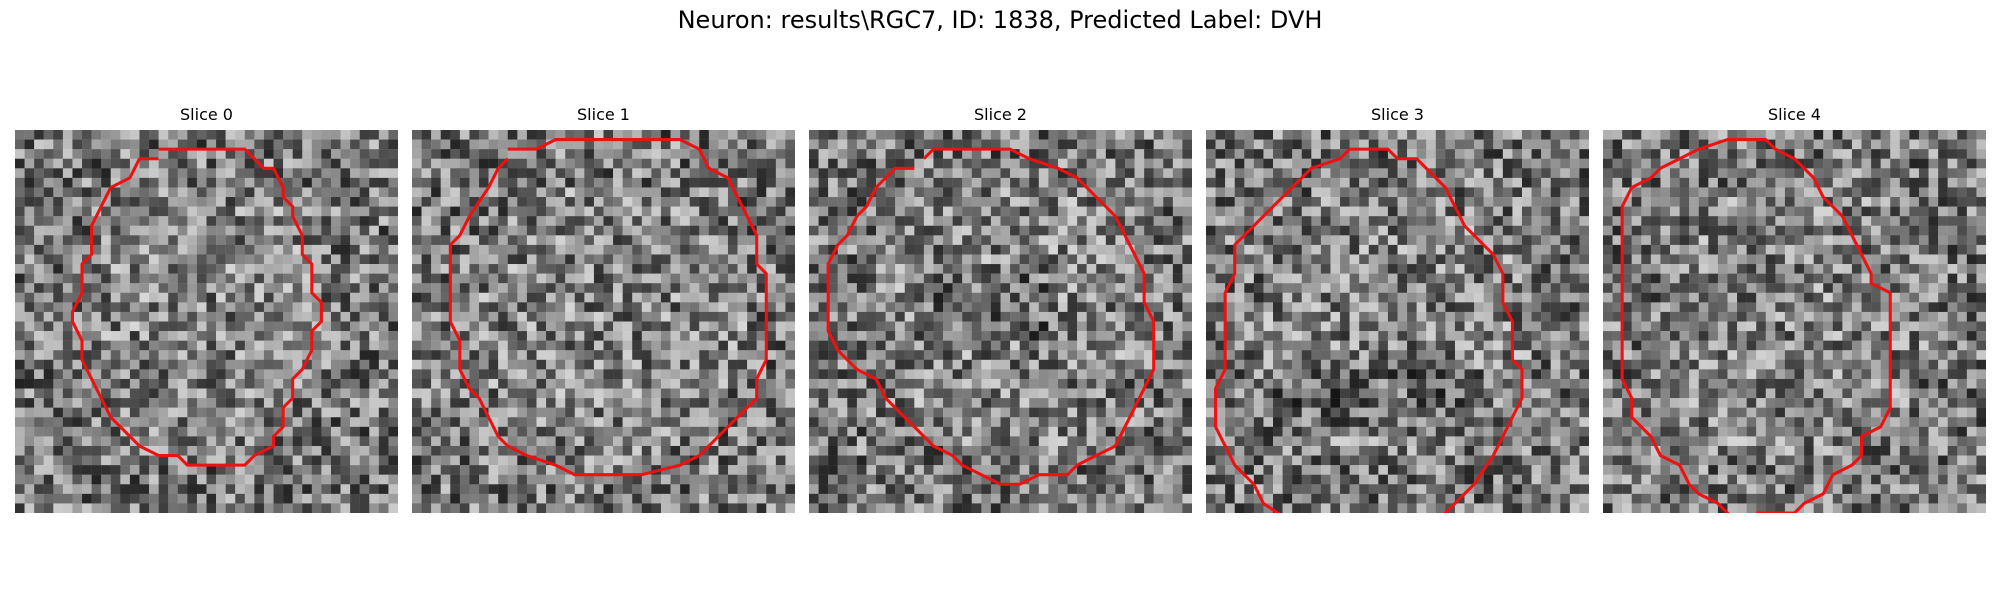 The height and width of the screenshot is (600, 2000). I want to click on slice-panel-4: Slice 4, so click(1794, 308).